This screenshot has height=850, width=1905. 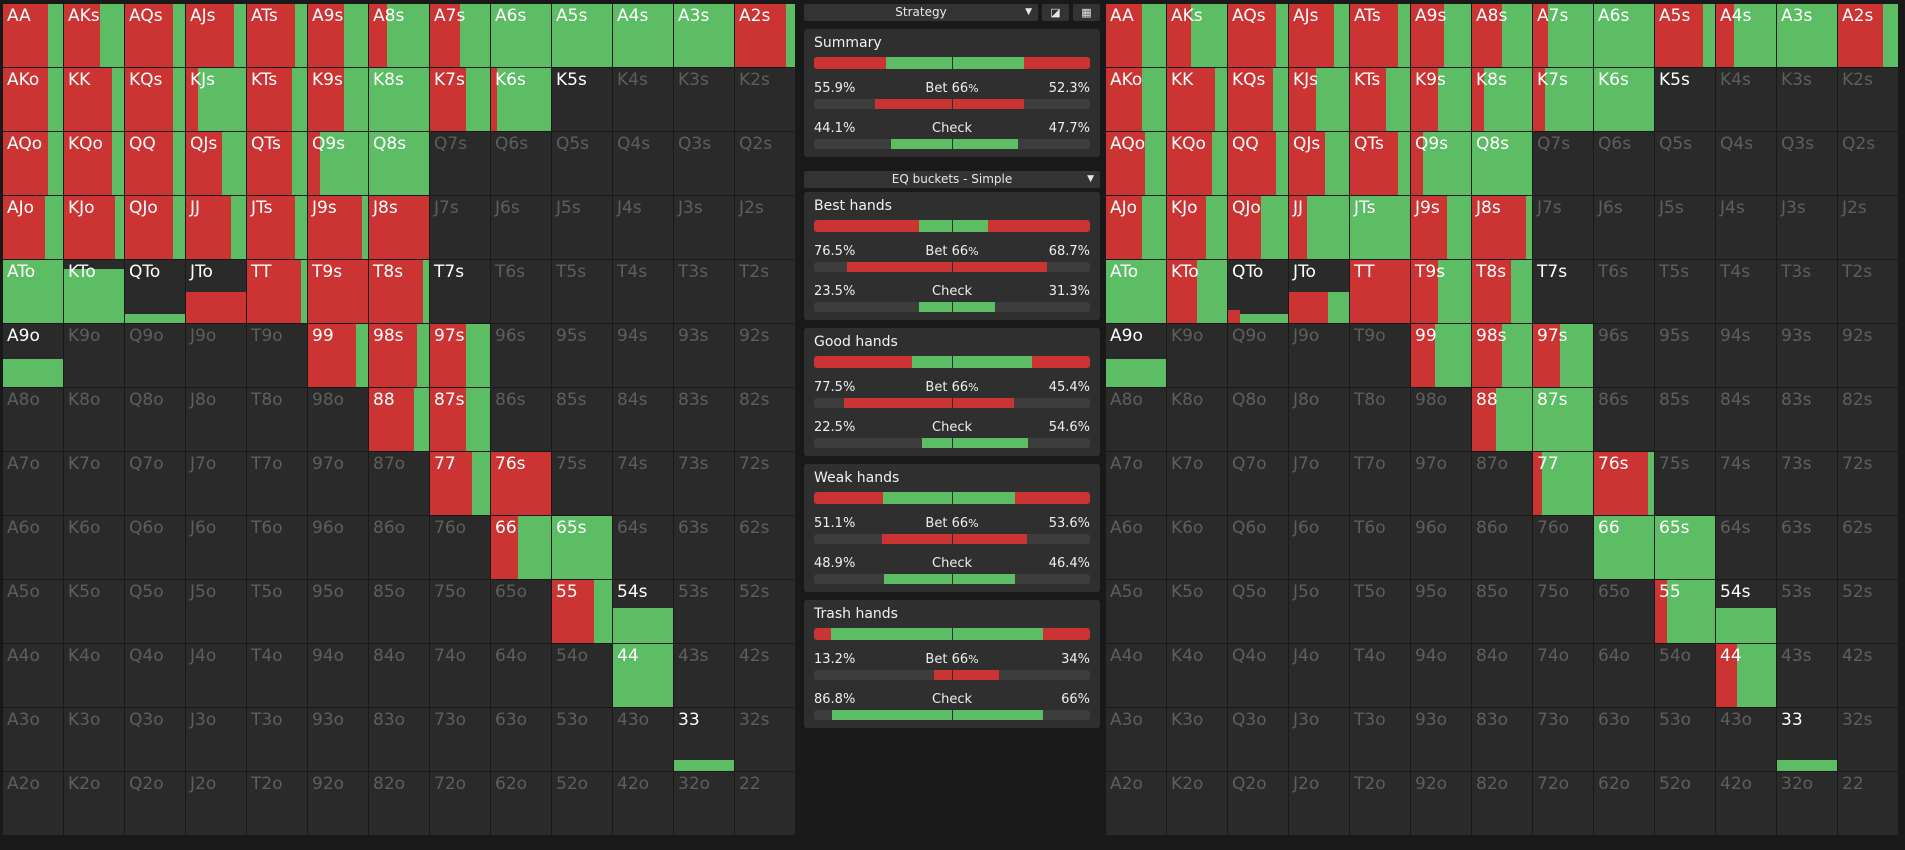 I want to click on hand-cell-left-82o: 82o, so click(x=399, y=803).